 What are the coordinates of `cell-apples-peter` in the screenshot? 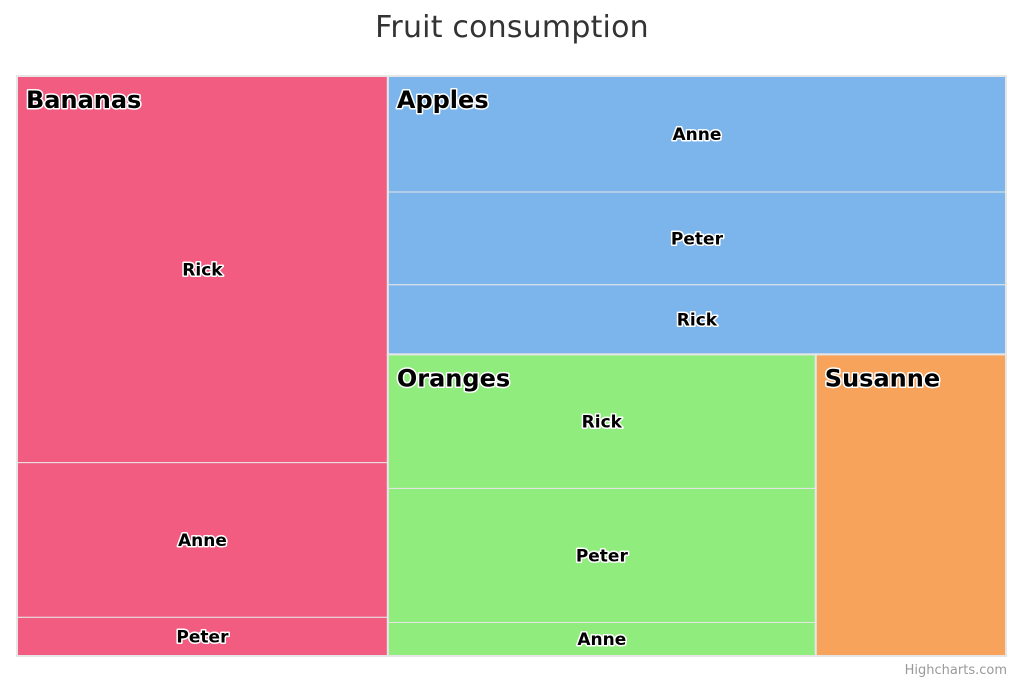 It's located at (697, 238).